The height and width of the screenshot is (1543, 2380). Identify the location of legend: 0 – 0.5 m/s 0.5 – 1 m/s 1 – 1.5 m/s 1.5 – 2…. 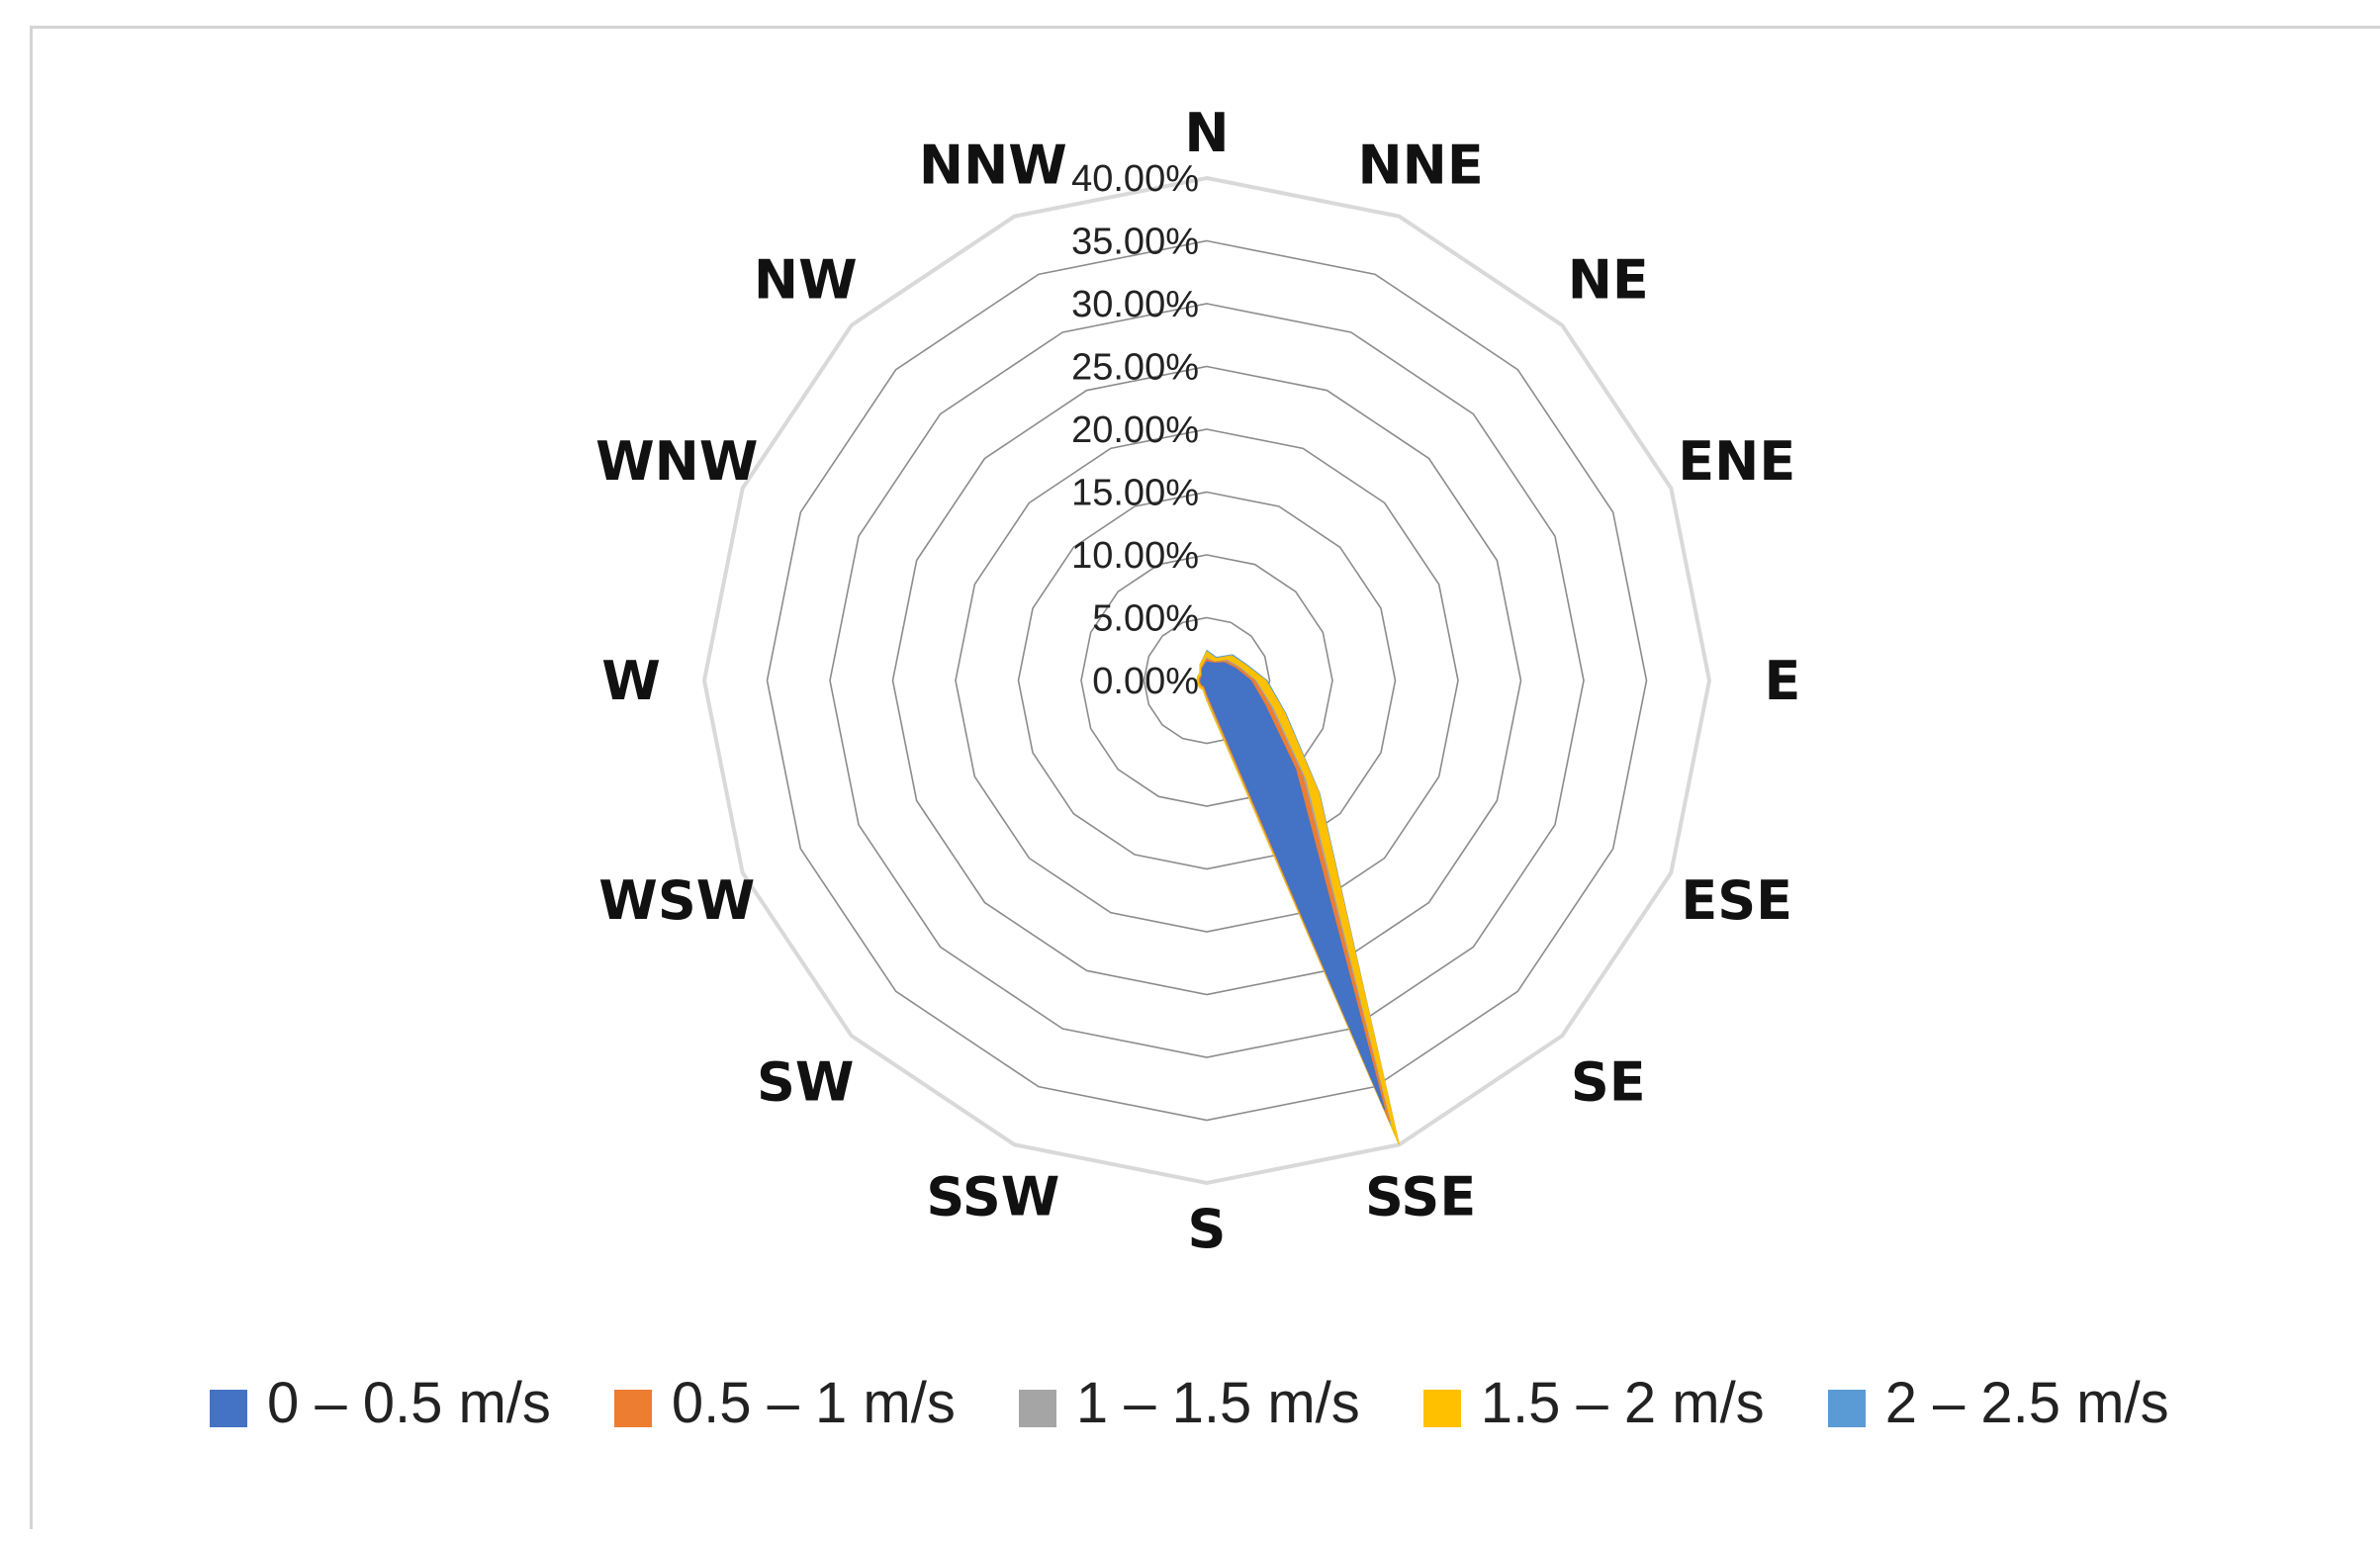
(1221, 1403).